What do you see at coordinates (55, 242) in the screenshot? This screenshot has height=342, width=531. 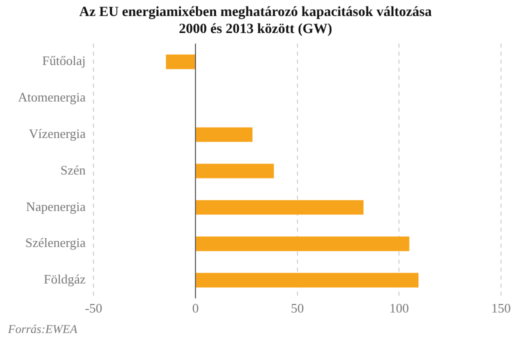 I see `y-tick-label: Szélenergia` at bounding box center [55, 242].